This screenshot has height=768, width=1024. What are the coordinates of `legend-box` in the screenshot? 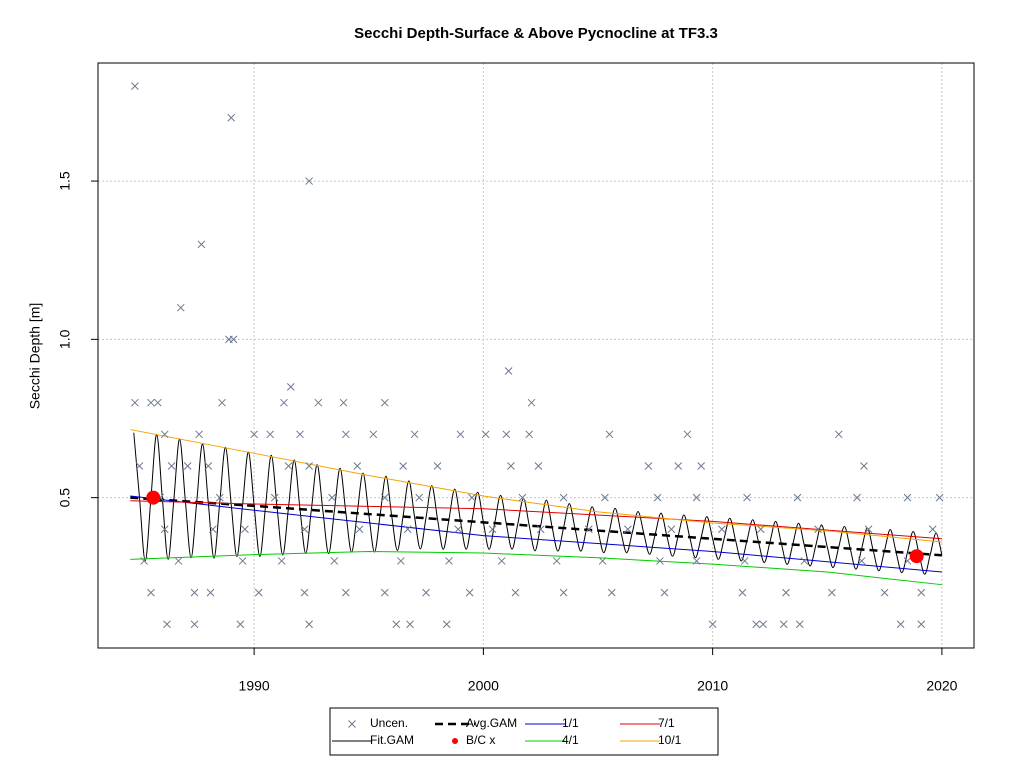 It's located at (524, 731).